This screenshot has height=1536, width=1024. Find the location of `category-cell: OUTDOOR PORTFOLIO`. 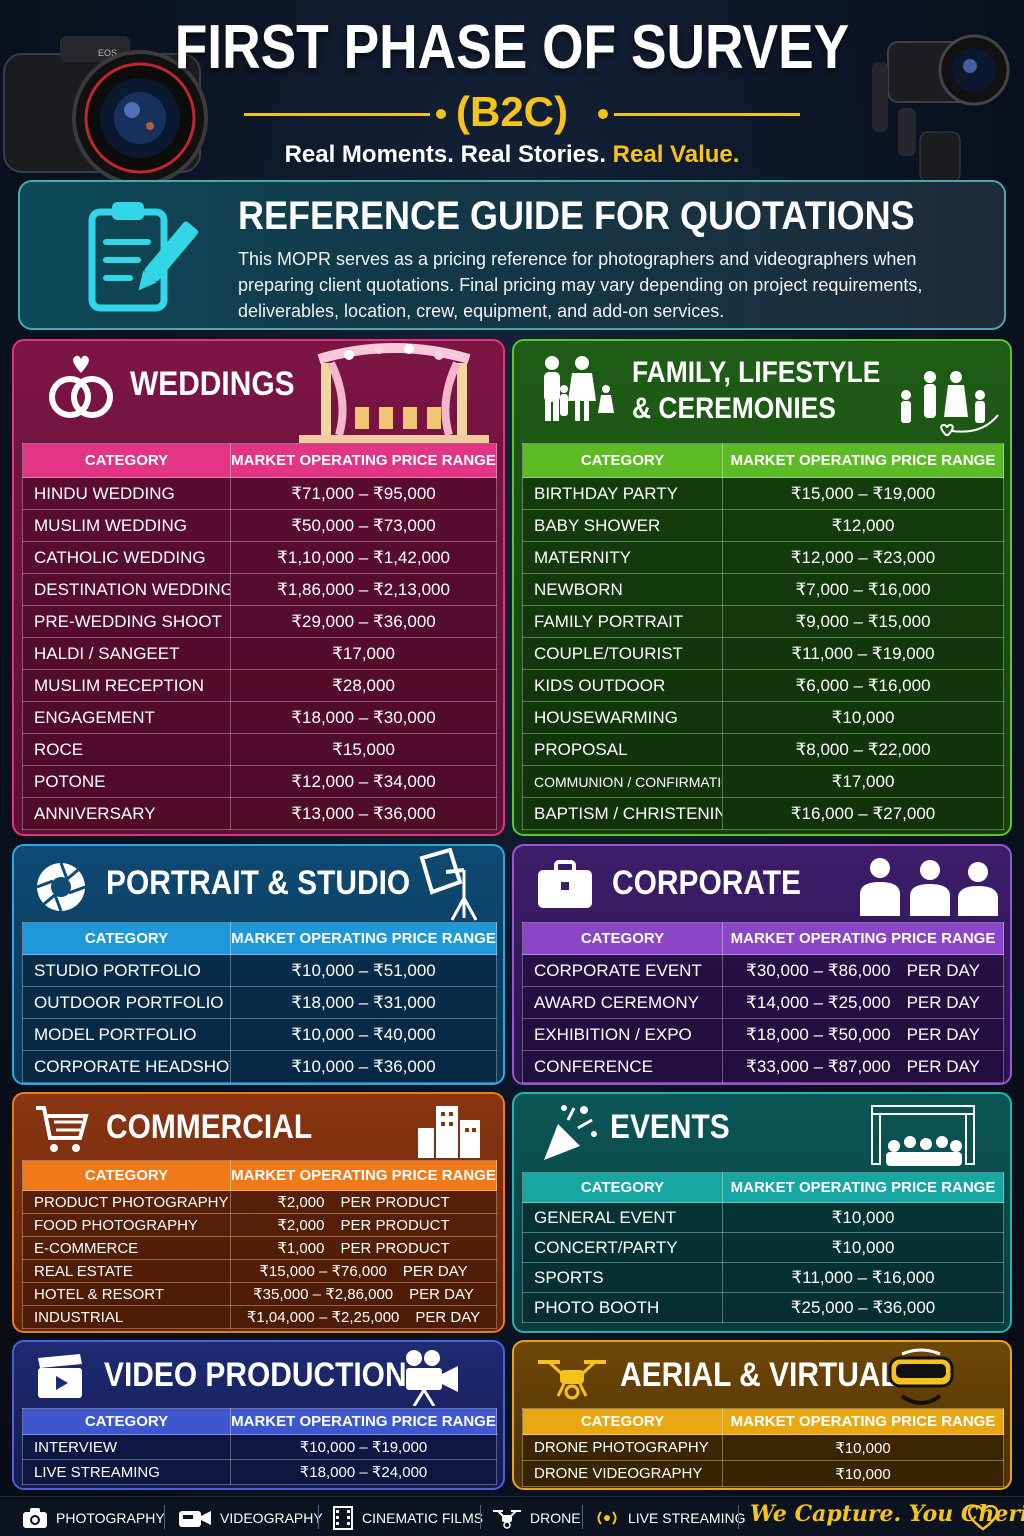

category-cell: OUTDOOR PORTFOLIO is located at coordinates (126, 1002).